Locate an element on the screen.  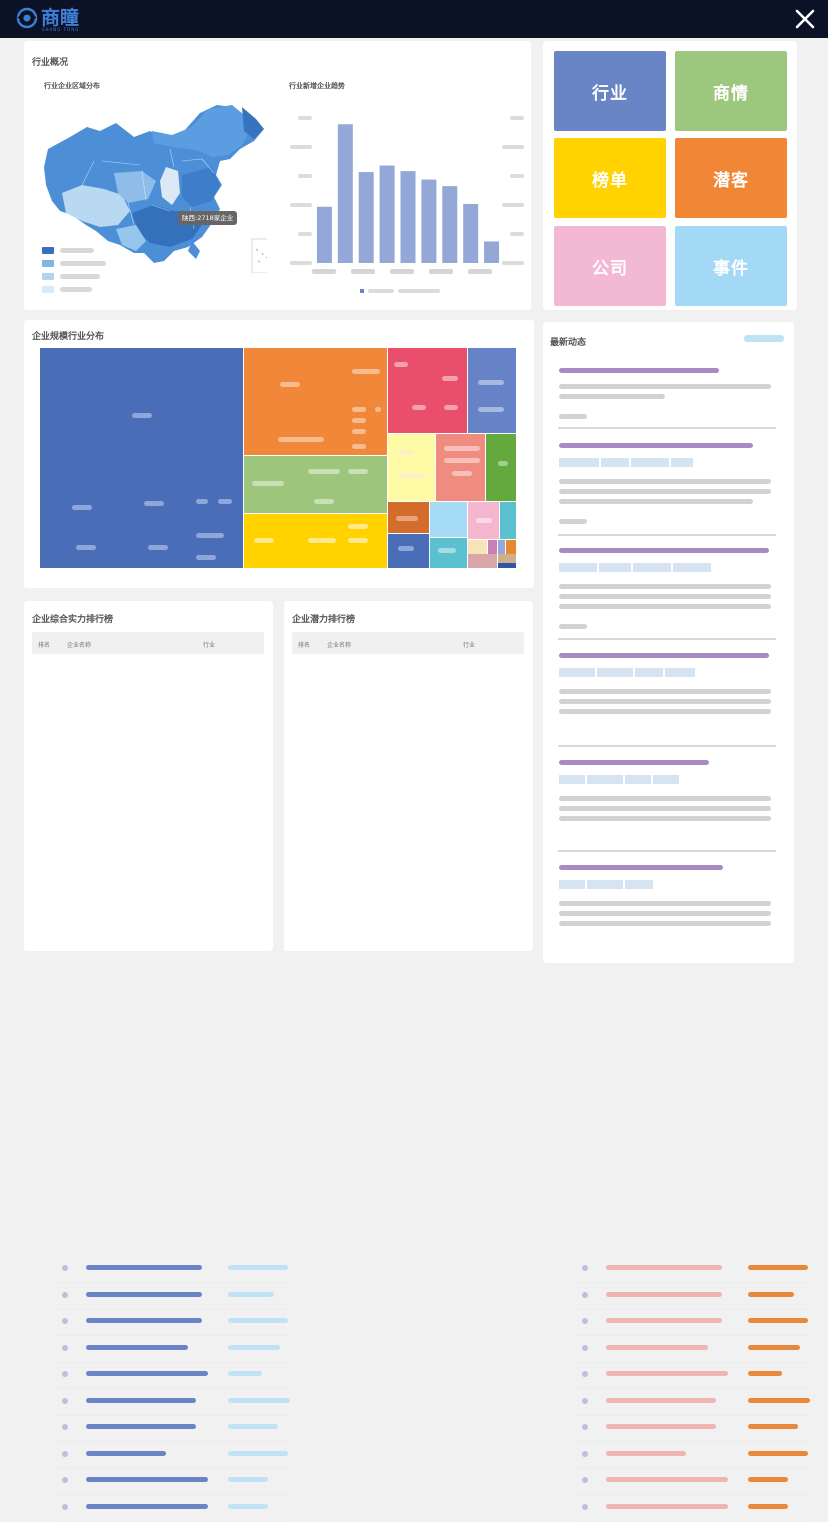
treemap is located at coordinates (278, 458).